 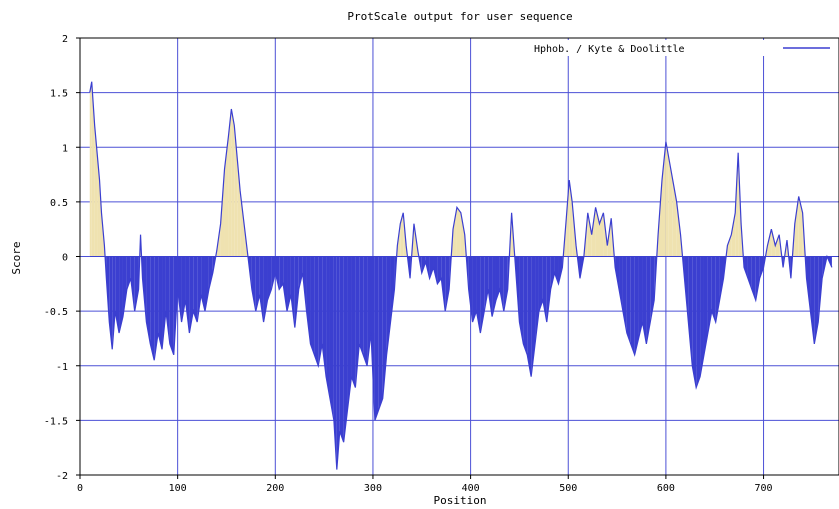 What do you see at coordinates (80, 488) in the screenshot?
I see `x-tick-label: 0` at bounding box center [80, 488].